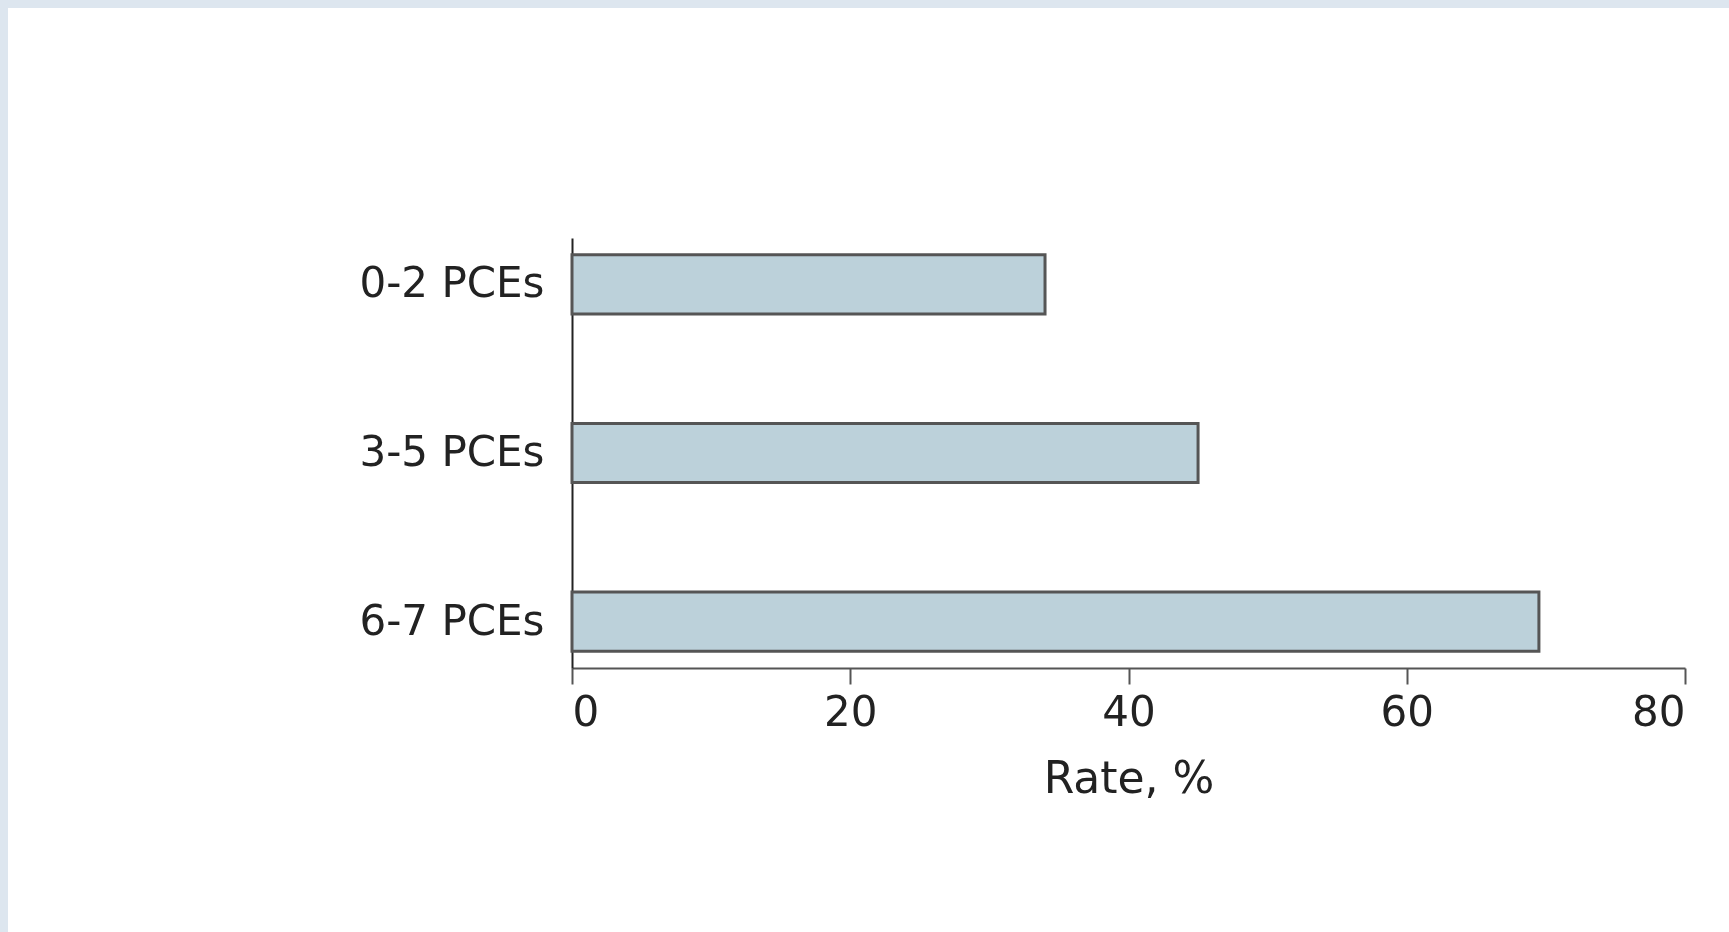 The width and height of the screenshot is (1729, 932). What do you see at coordinates (452, 451) in the screenshot?
I see `y-tick-label: 3-5 PCEs` at bounding box center [452, 451].